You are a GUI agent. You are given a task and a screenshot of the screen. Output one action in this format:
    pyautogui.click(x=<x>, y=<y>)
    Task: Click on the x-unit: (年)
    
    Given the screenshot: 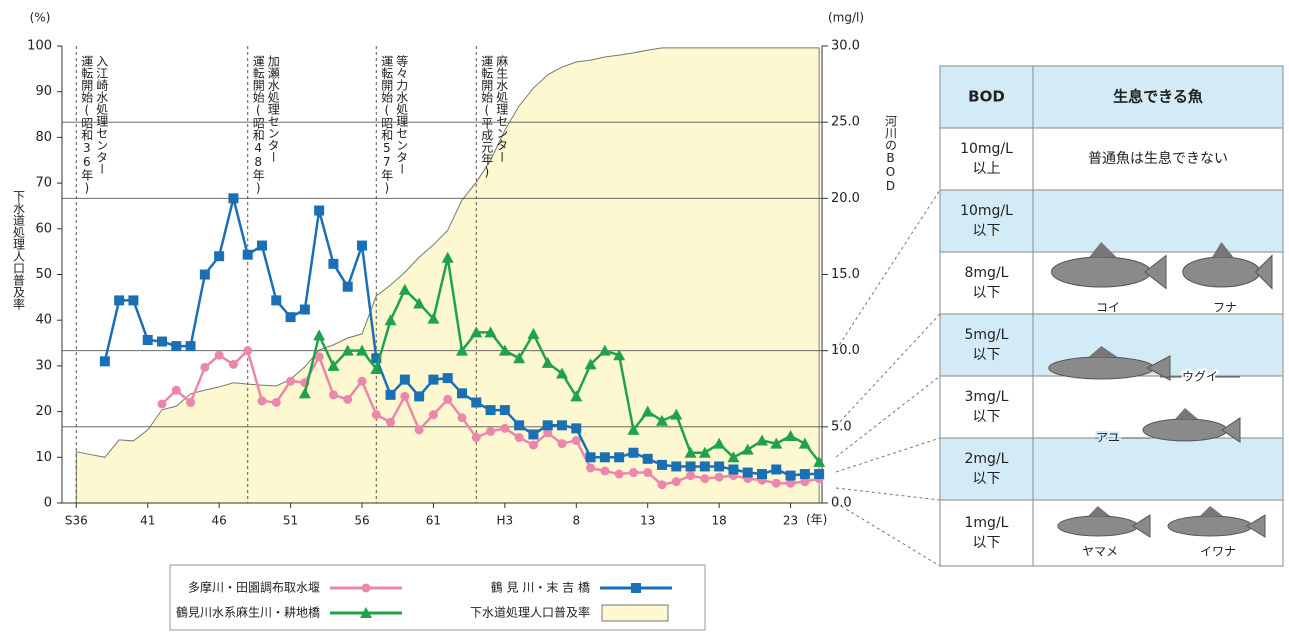 What is the action you would take?
    pyautogui.click(x=816, y=520)
    